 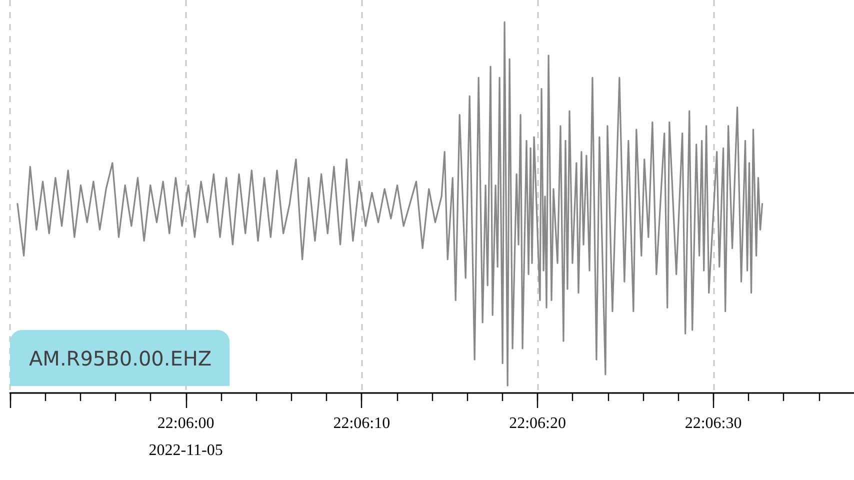 What do you see at coordinates (361, 423) in the screenshot?
I see `x-tick-label: 22:06:10` at bounding box center [361, 423].